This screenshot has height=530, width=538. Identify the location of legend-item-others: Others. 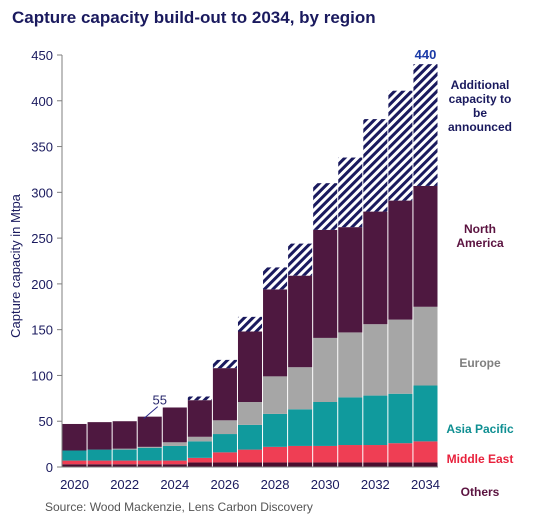
(480, 492).